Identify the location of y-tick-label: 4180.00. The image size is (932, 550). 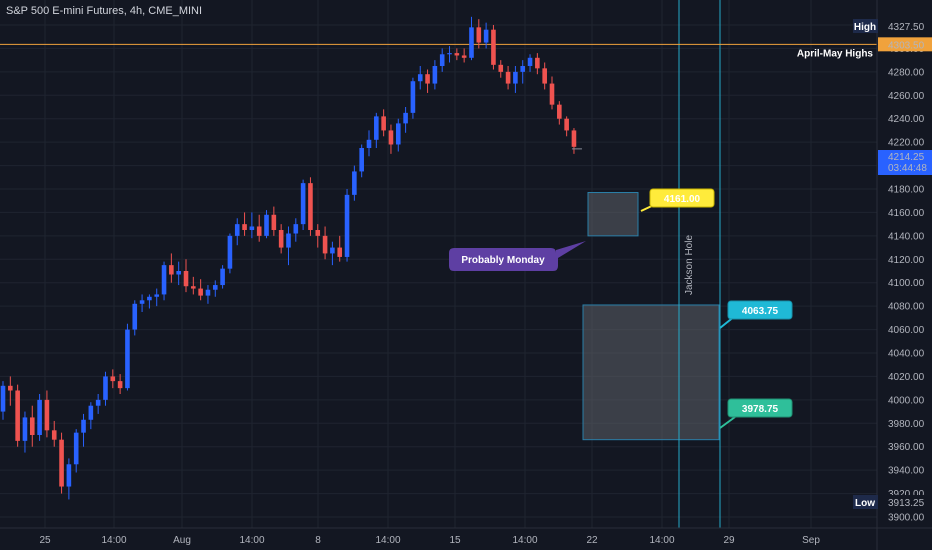
(906, 190).